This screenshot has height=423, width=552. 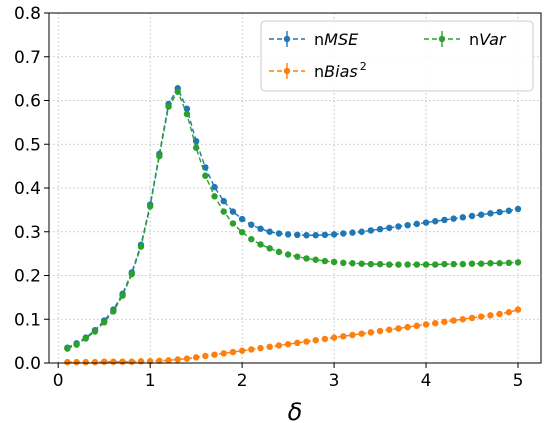 What do you see at coordinates (27, 320) in the screenshot?
I see `y-tick-label: 0.1` at bounding box center [27, 320].